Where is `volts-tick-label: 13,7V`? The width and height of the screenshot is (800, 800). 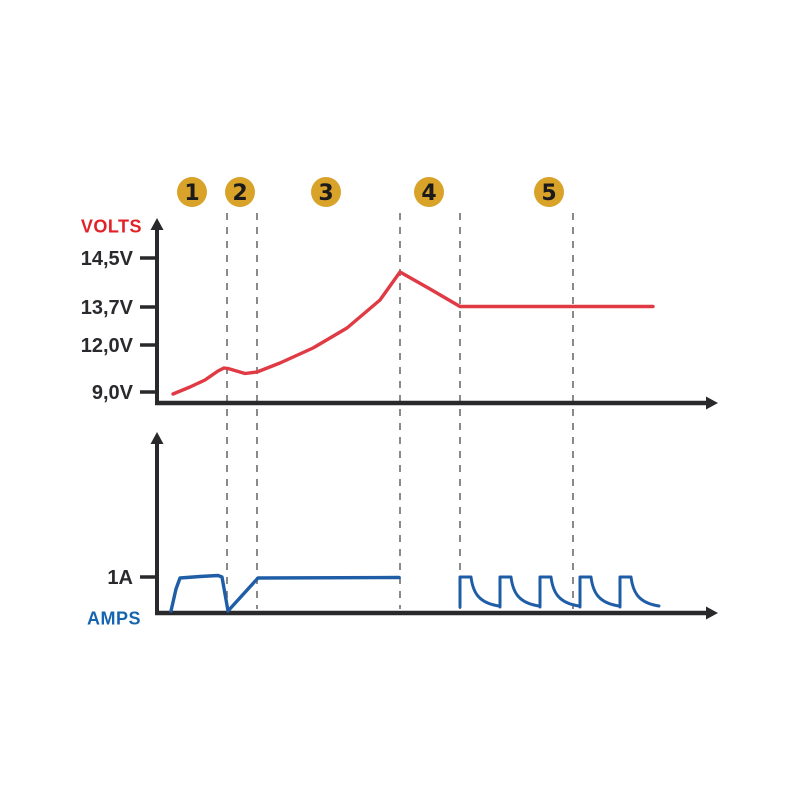
volts-tick-label: 13,7V is located at coordinates (107, 308).